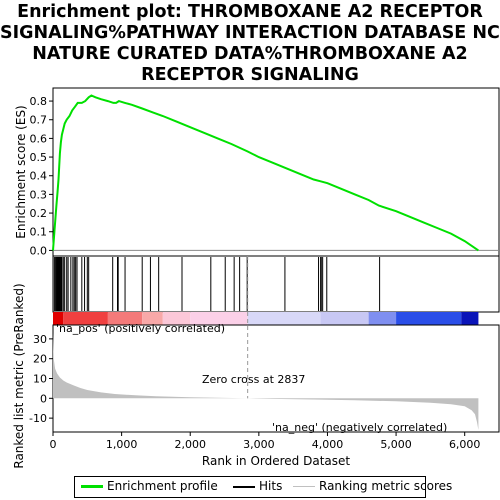 This screenshot has height=500, width=500. I want to click on legend-enrichment-label: Enrichment profile, so click(162, 486).